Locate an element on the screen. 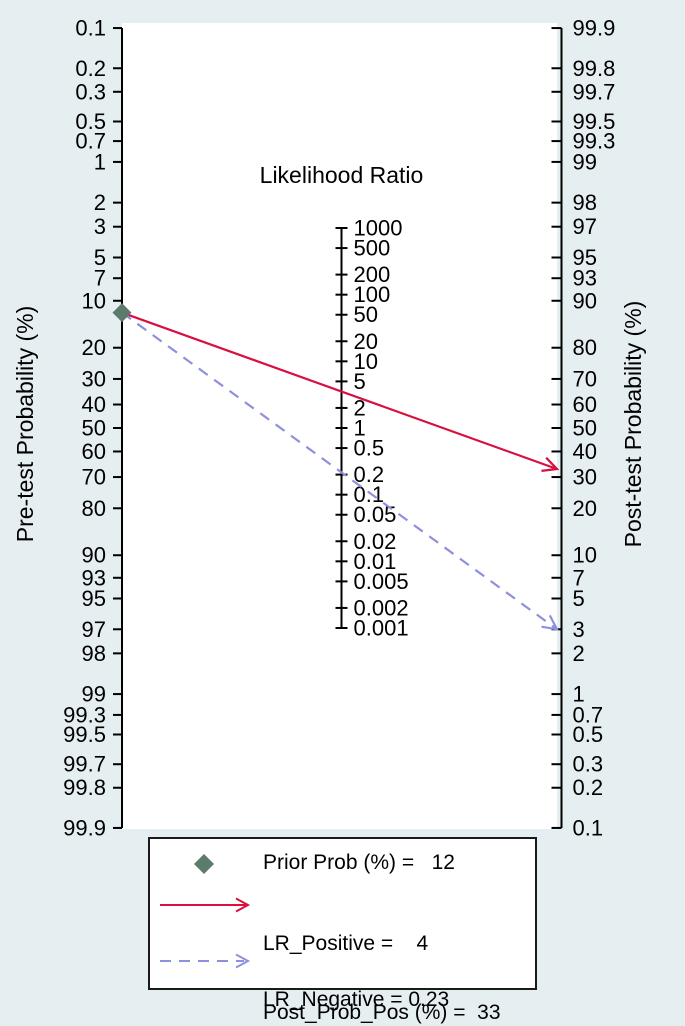  pretest-tick-label: 95 is located at coordinates (94, 598).